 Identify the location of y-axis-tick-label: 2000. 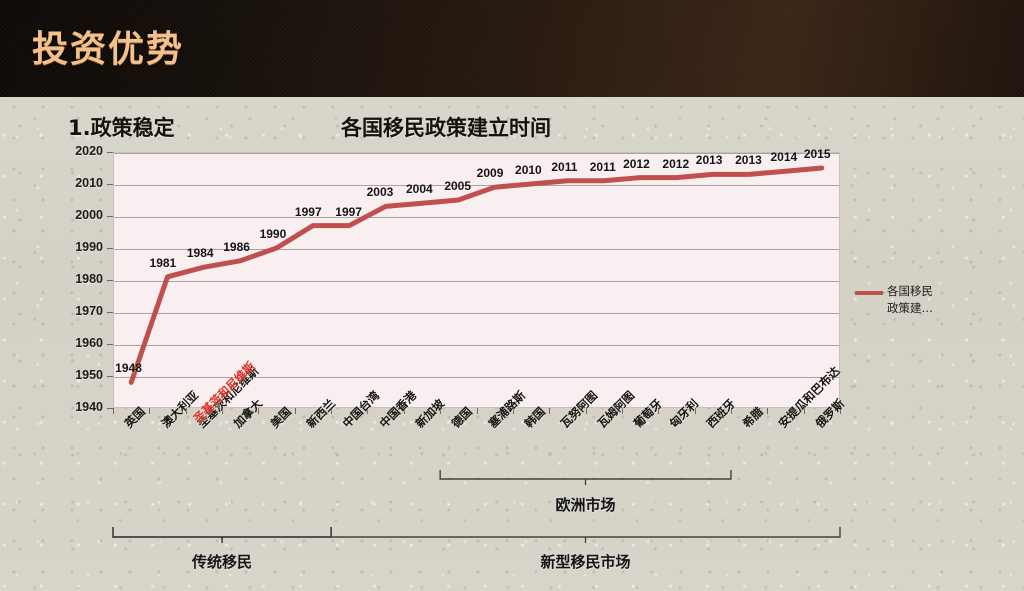
(89, 215).